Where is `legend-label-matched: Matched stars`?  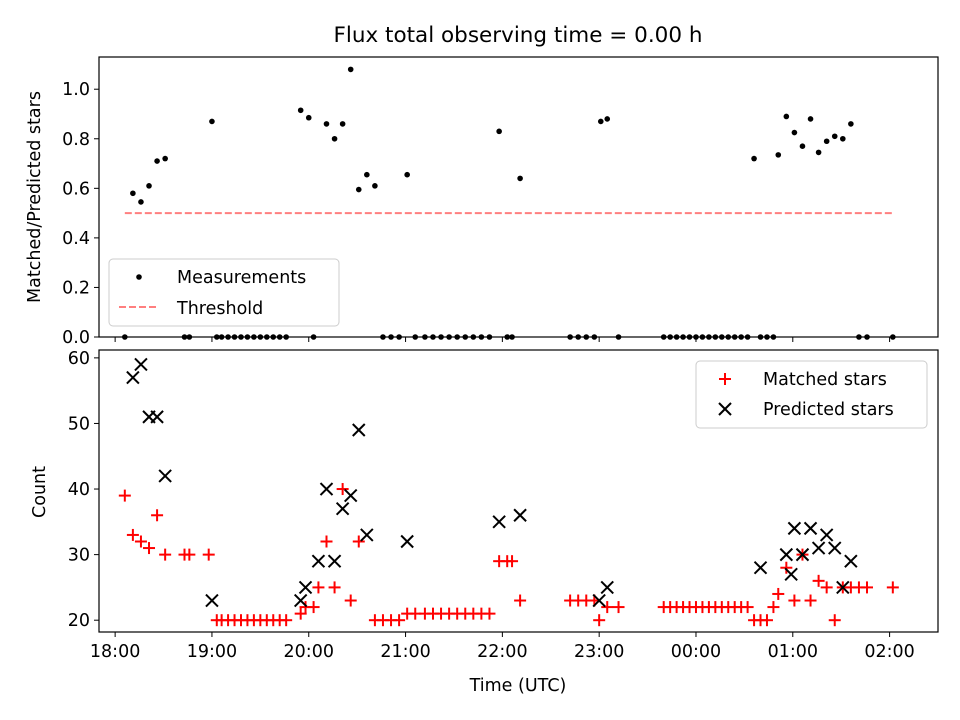
legend-label-matched: Matched stars is located at coordinates (825, 380).